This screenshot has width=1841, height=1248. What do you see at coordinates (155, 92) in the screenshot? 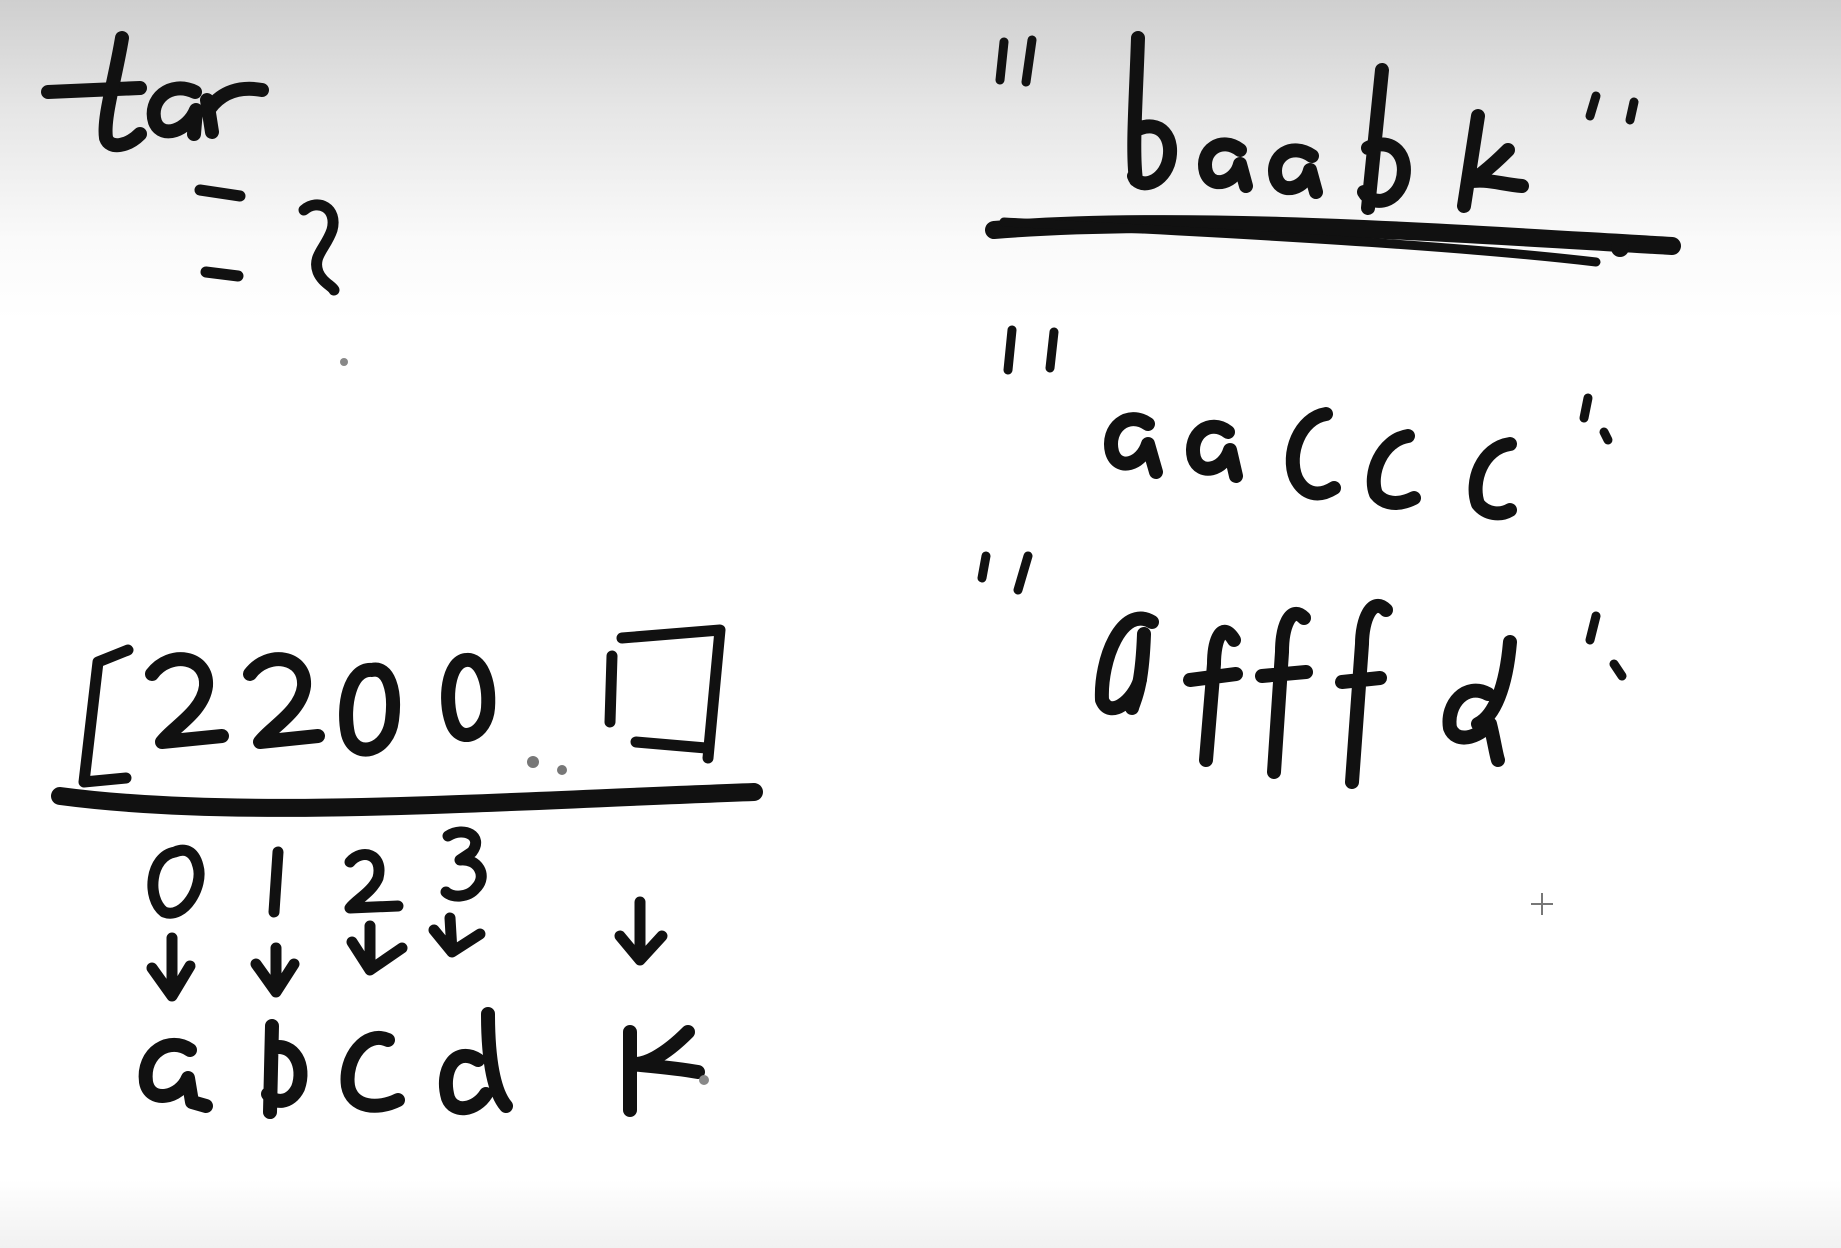
I see `handwritten-tar` at bounding box center [155, 92].